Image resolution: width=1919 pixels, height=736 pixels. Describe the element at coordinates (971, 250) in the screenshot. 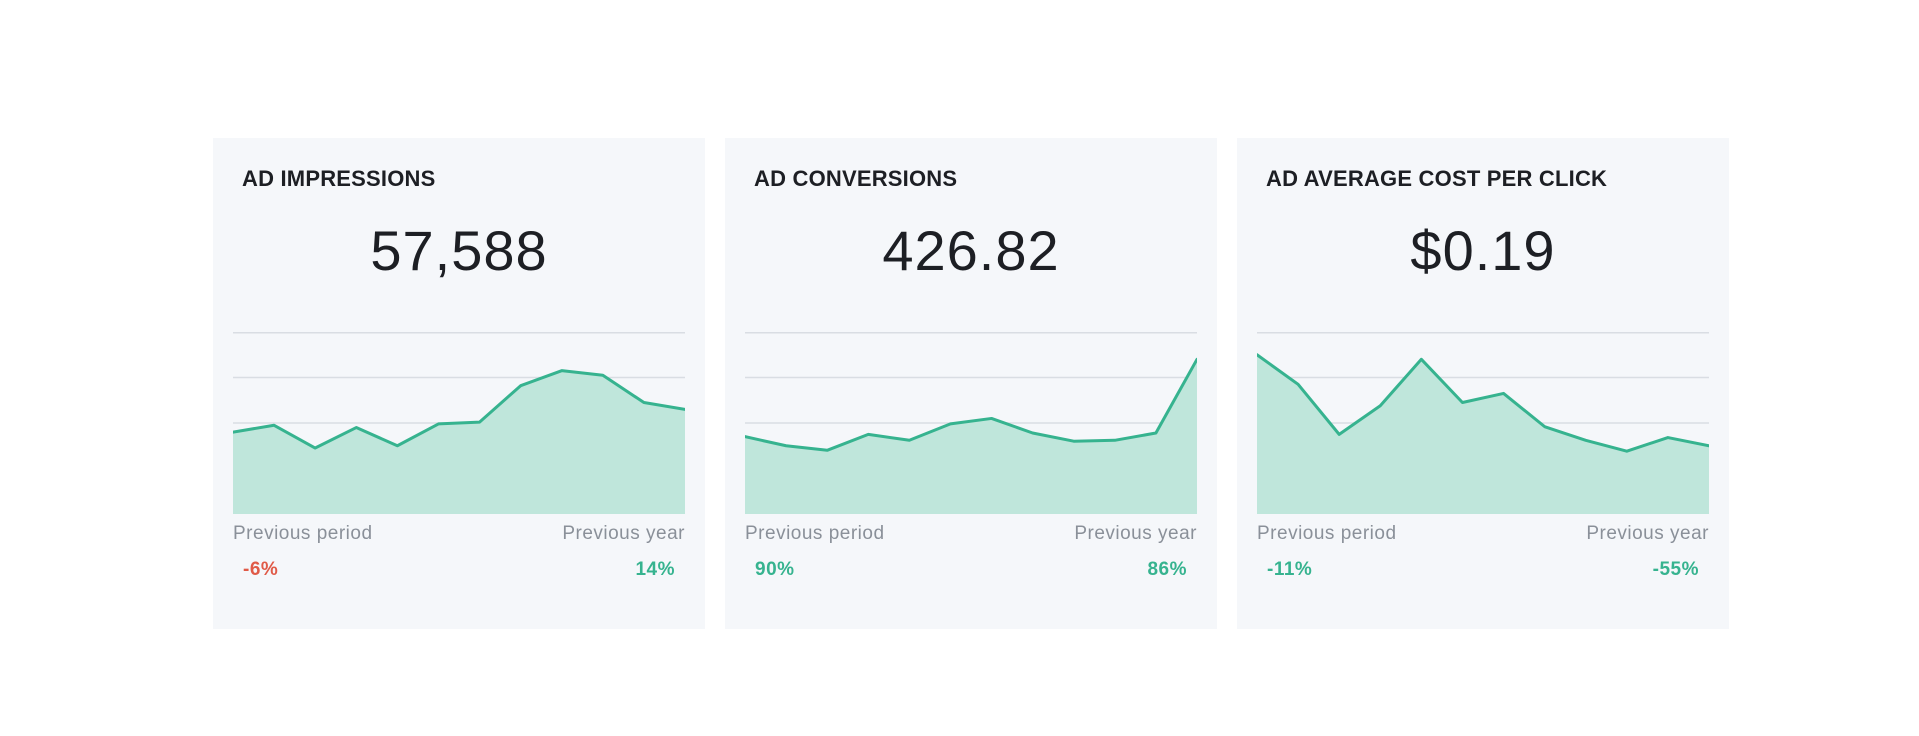

I see `metric-value: 426.82` at that location.